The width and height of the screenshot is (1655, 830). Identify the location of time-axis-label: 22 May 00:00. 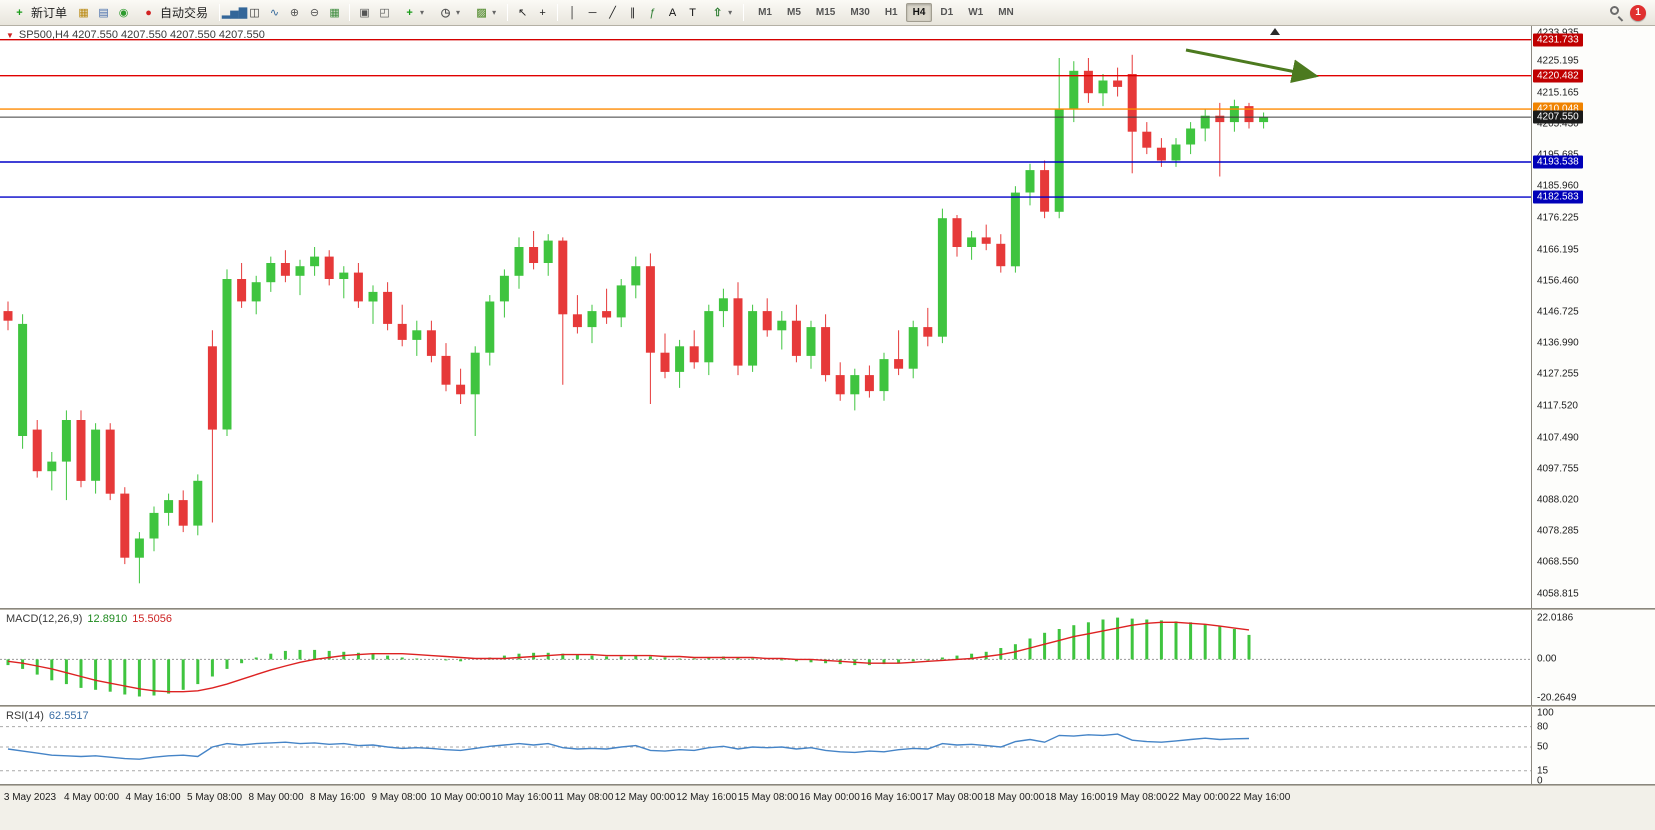
(1198, 797).